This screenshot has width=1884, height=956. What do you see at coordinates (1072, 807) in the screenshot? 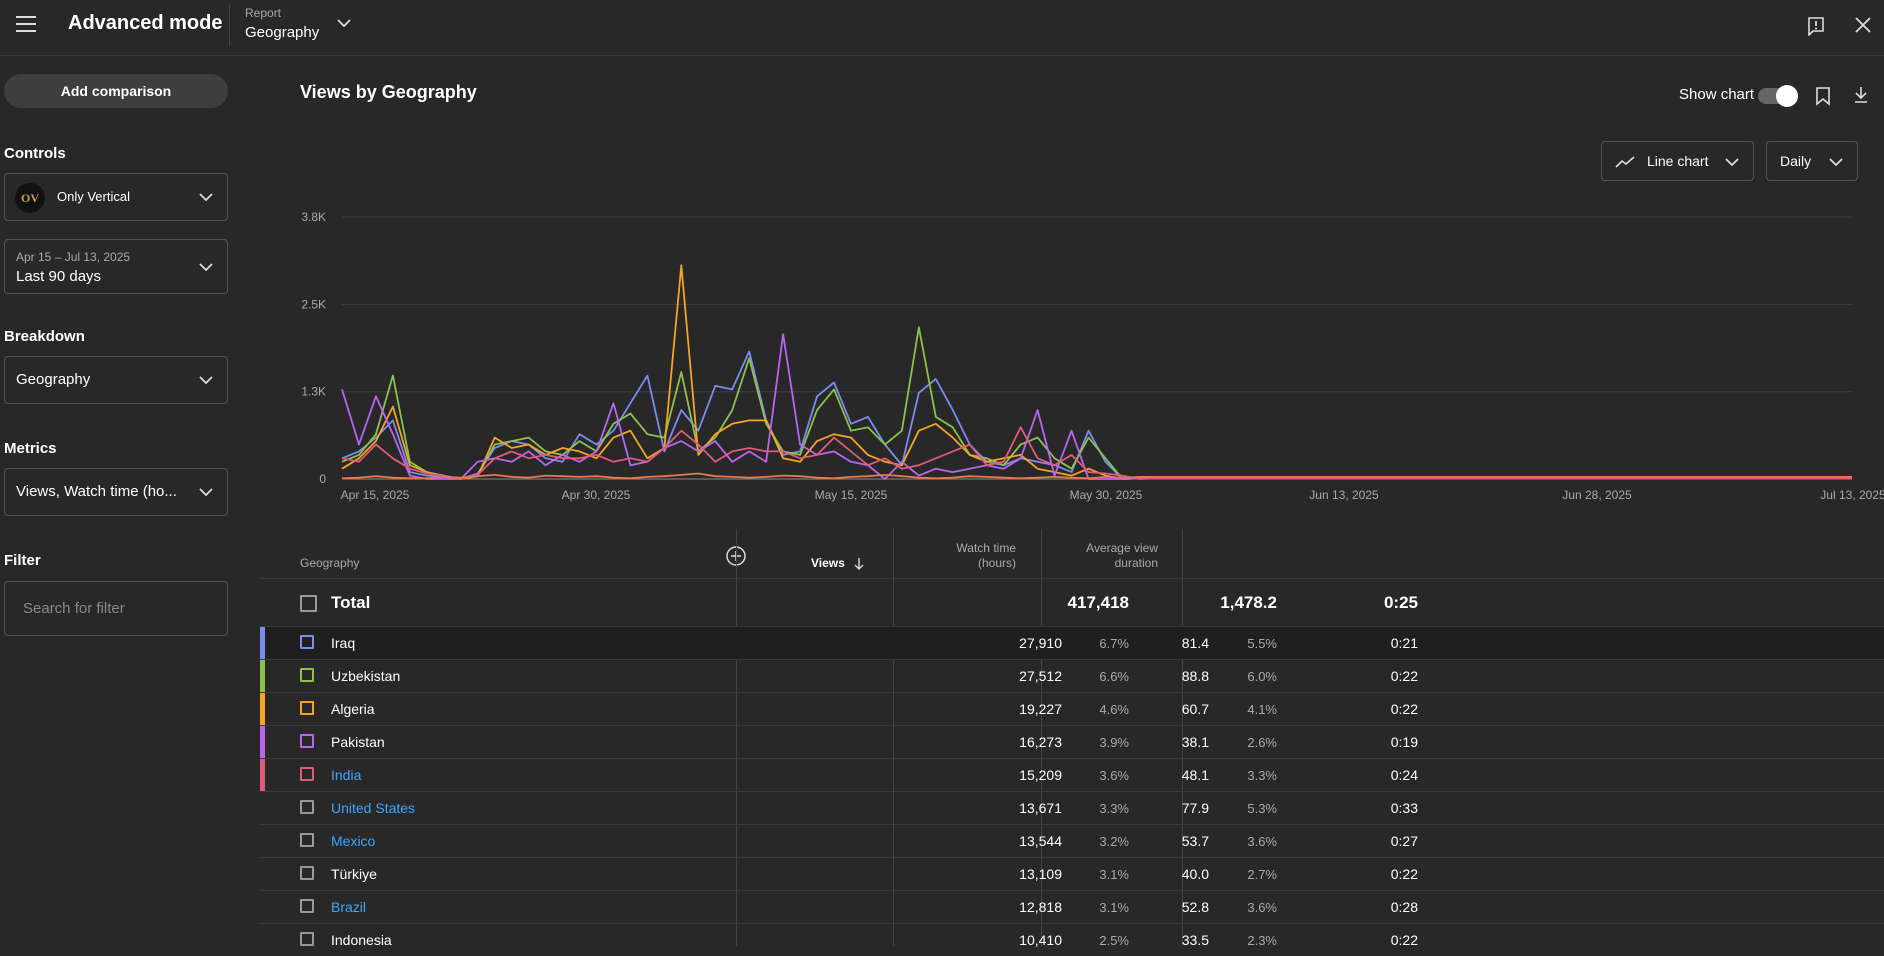
I see `table-row: United States 13,671 3.3% 77.9 5.3% 0:33` at bounding box center [1072, 807].